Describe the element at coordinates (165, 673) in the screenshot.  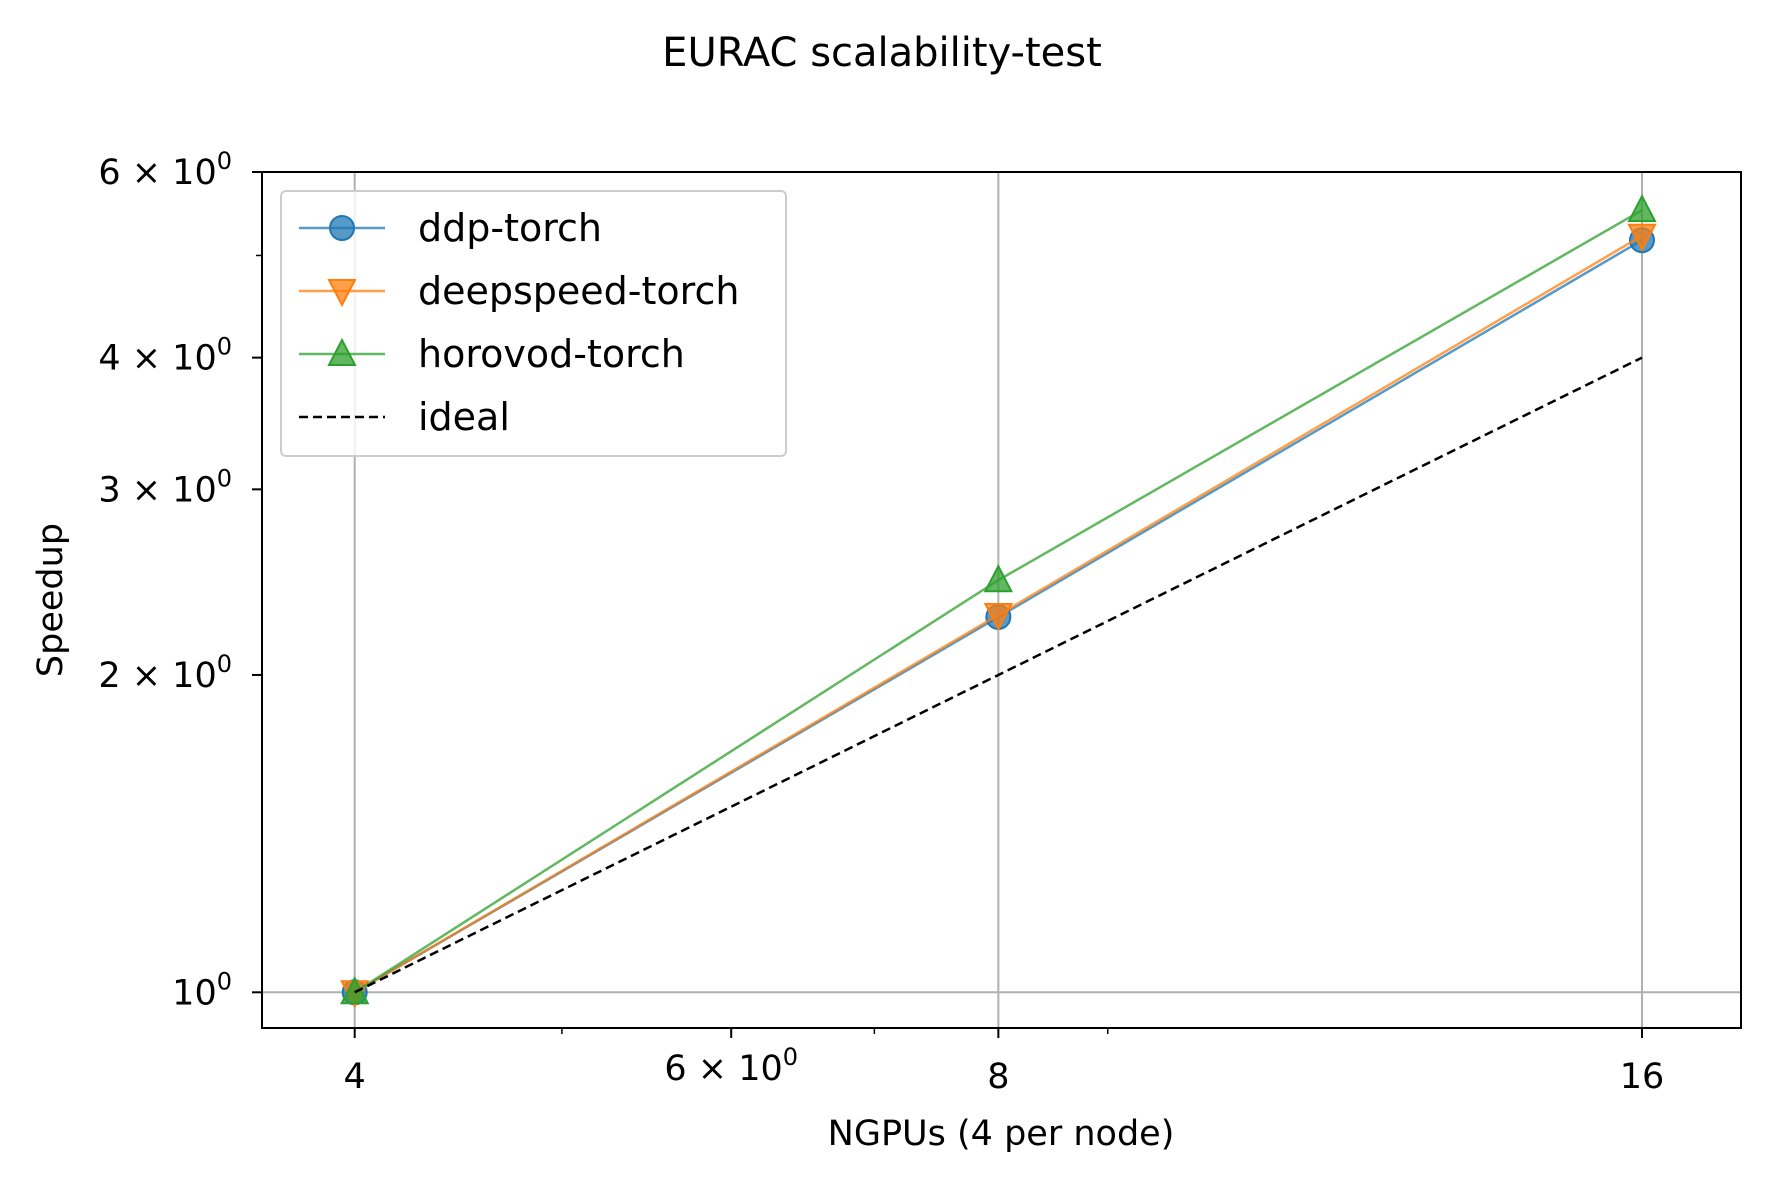
I see `y-tick-label: 2 × 100` at that location.